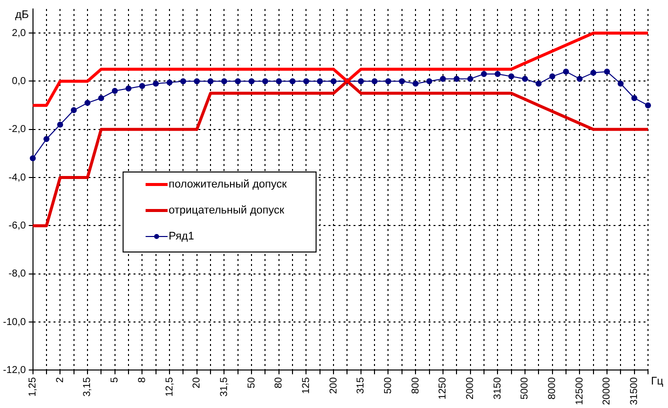 The image size is (668, 408). What do you see at coordinates (17, 178) in the screenshot?
I see `y-tick-label: -4,0` at bounding box center [17, 178].